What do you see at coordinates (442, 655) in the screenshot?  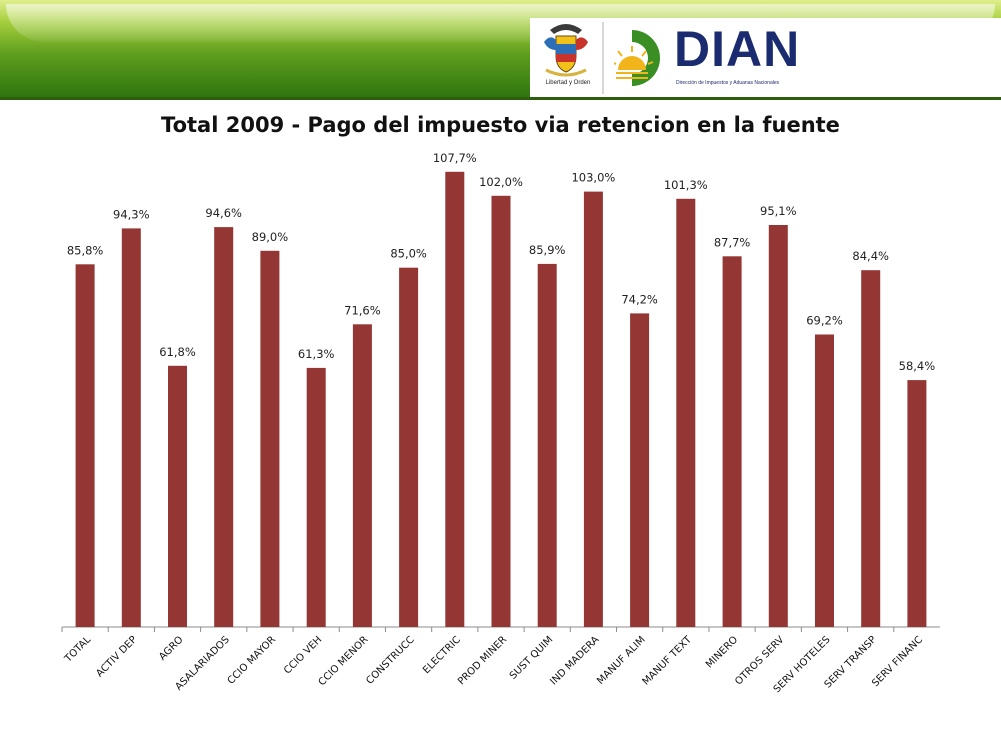 I see `category-tick-label: ELECTRIC` at bounding box center [442, 655].